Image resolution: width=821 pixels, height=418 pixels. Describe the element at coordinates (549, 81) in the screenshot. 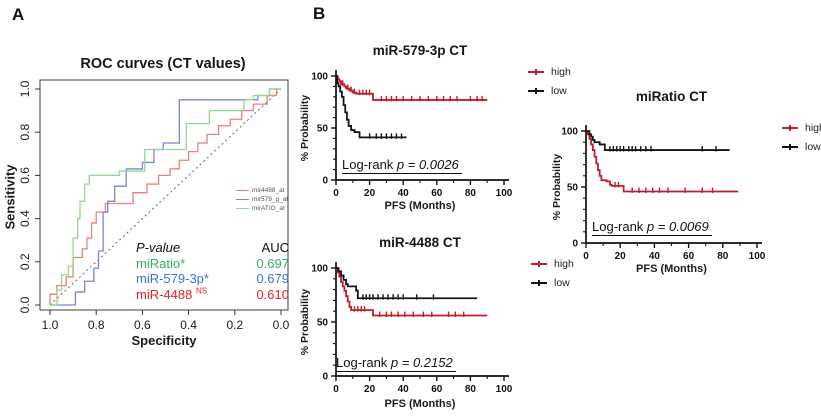

I see `km1-legend: high low` at that location.